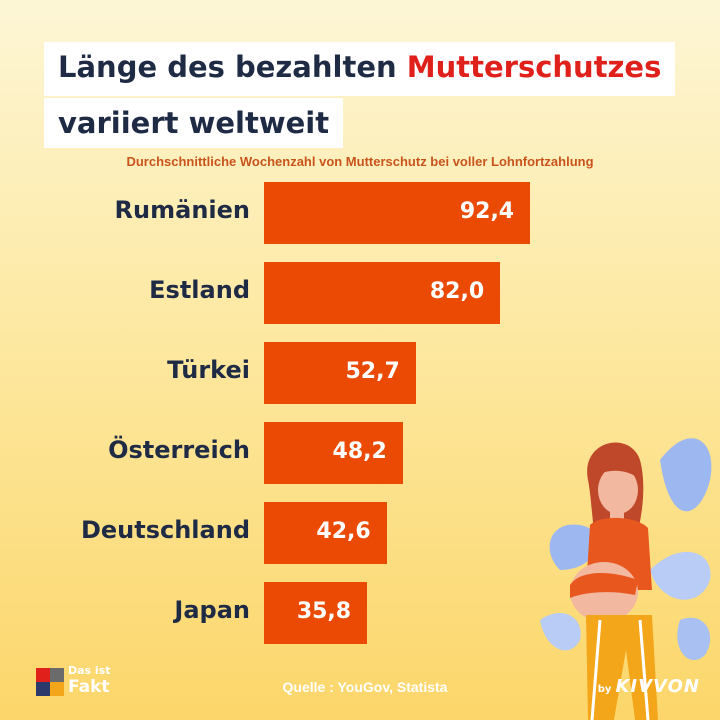 The height and width of the screenshot is (720, 720). What do you see at coordinates (372, 371) in the screenshot?
I see `value-label: 52,7` at bounding box center [372, 371].